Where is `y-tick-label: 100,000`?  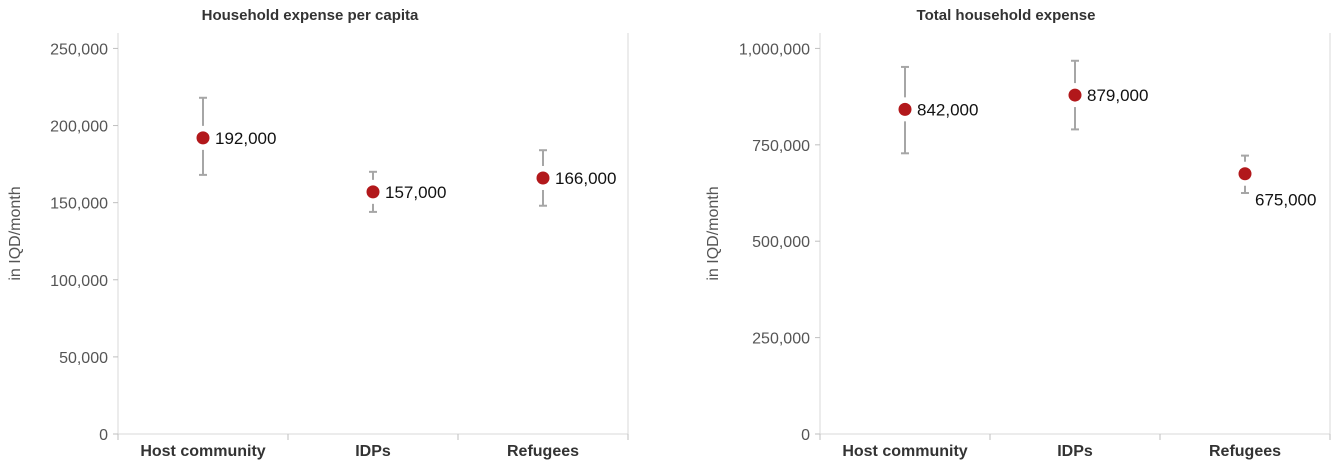
y-tick-label: 100,000 is located at coordinates (79, 281).